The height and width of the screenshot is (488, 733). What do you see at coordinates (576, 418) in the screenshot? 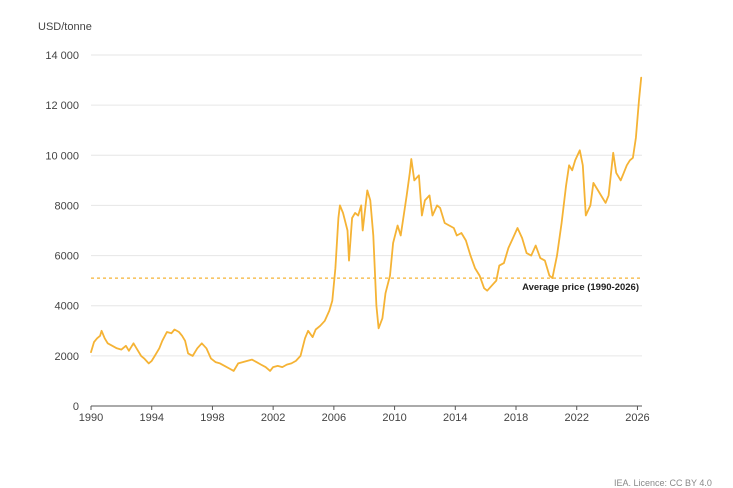
I see `x-tick-label: 2022` at bounding box center [576, 418].